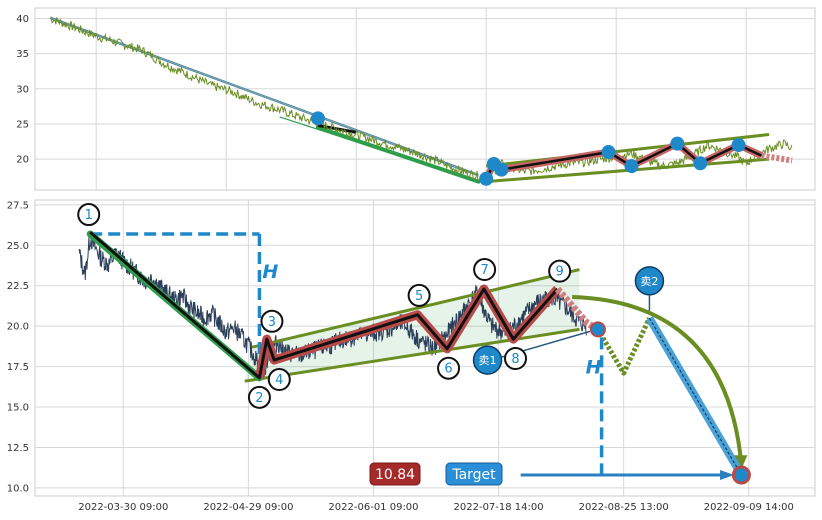  I want to click on pivot-label-text-1: 1, so click(89, 215).